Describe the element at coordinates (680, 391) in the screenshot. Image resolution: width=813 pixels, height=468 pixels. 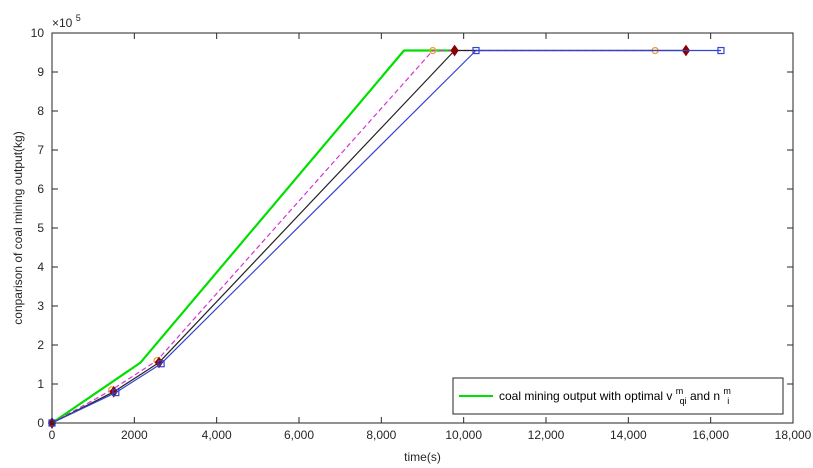
I see `legend-v-sup: m` at that location.